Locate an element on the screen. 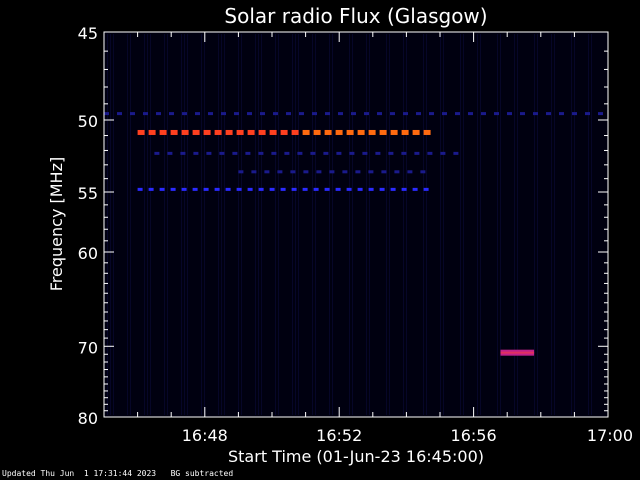  y-tick-label: 80 is located at coordinates (88, 418).